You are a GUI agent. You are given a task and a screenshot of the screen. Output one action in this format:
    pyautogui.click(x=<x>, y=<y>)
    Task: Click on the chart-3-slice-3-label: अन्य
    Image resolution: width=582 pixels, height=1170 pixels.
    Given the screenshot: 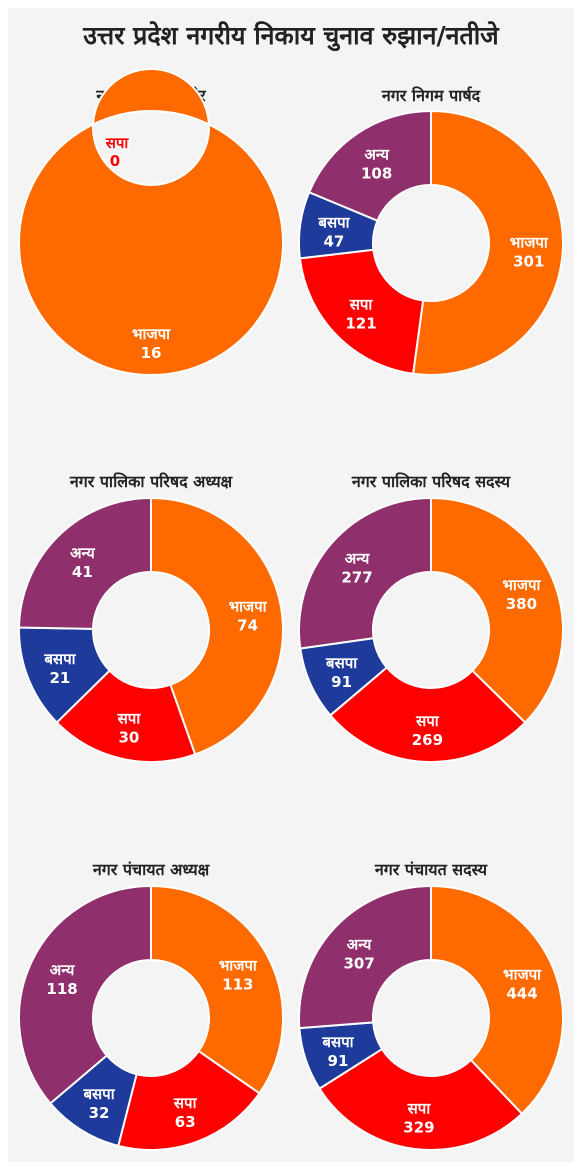 What is the action you would take?
    pyautogui.click(x=358, y=559)
    